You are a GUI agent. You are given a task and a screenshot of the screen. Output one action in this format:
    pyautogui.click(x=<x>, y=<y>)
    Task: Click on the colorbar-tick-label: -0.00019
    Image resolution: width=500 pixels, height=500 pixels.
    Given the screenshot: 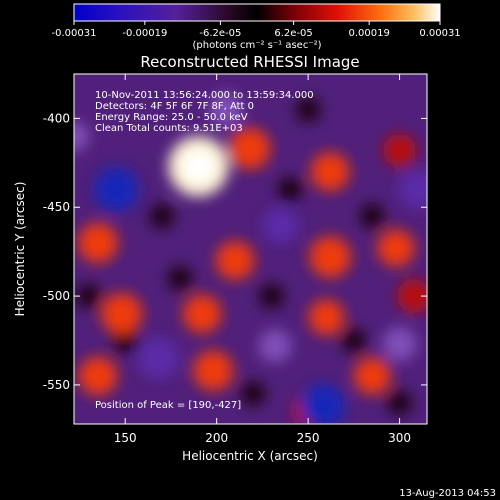 What is the action you would take?
    pyautogui.click(x=144, y=33)
    